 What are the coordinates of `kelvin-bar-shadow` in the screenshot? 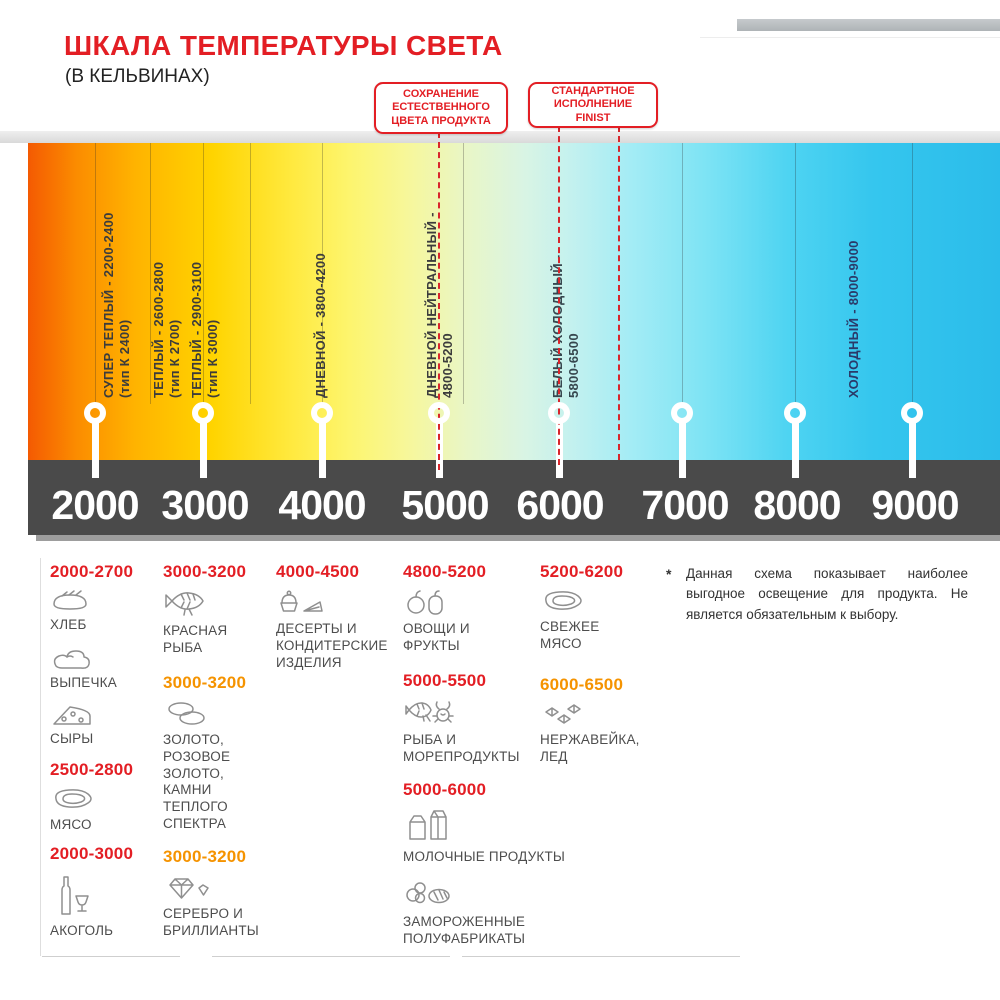 It's located at (518, 538).